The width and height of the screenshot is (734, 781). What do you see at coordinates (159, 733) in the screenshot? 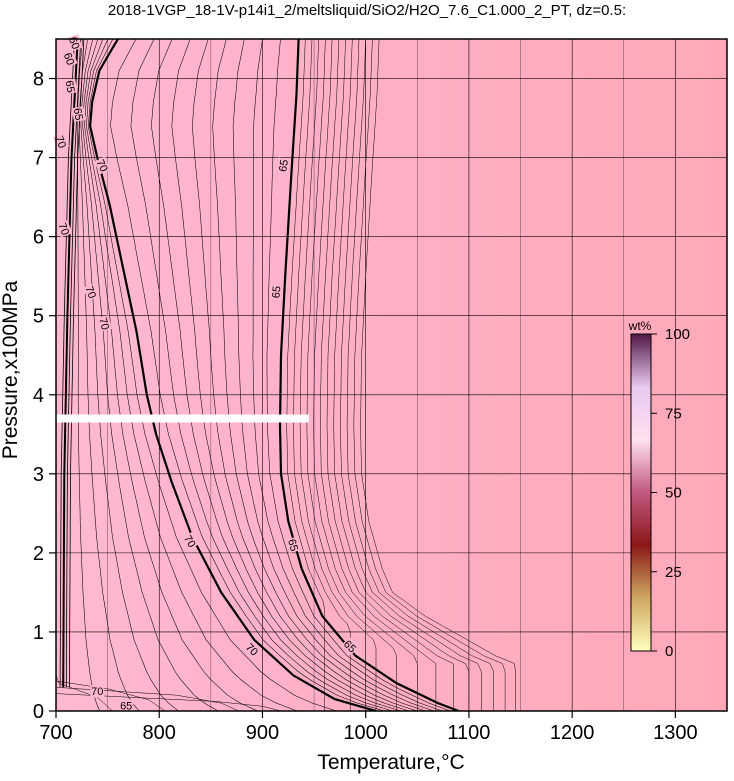
I see `x-tick-label: 800` at bounding box center [159, 733].